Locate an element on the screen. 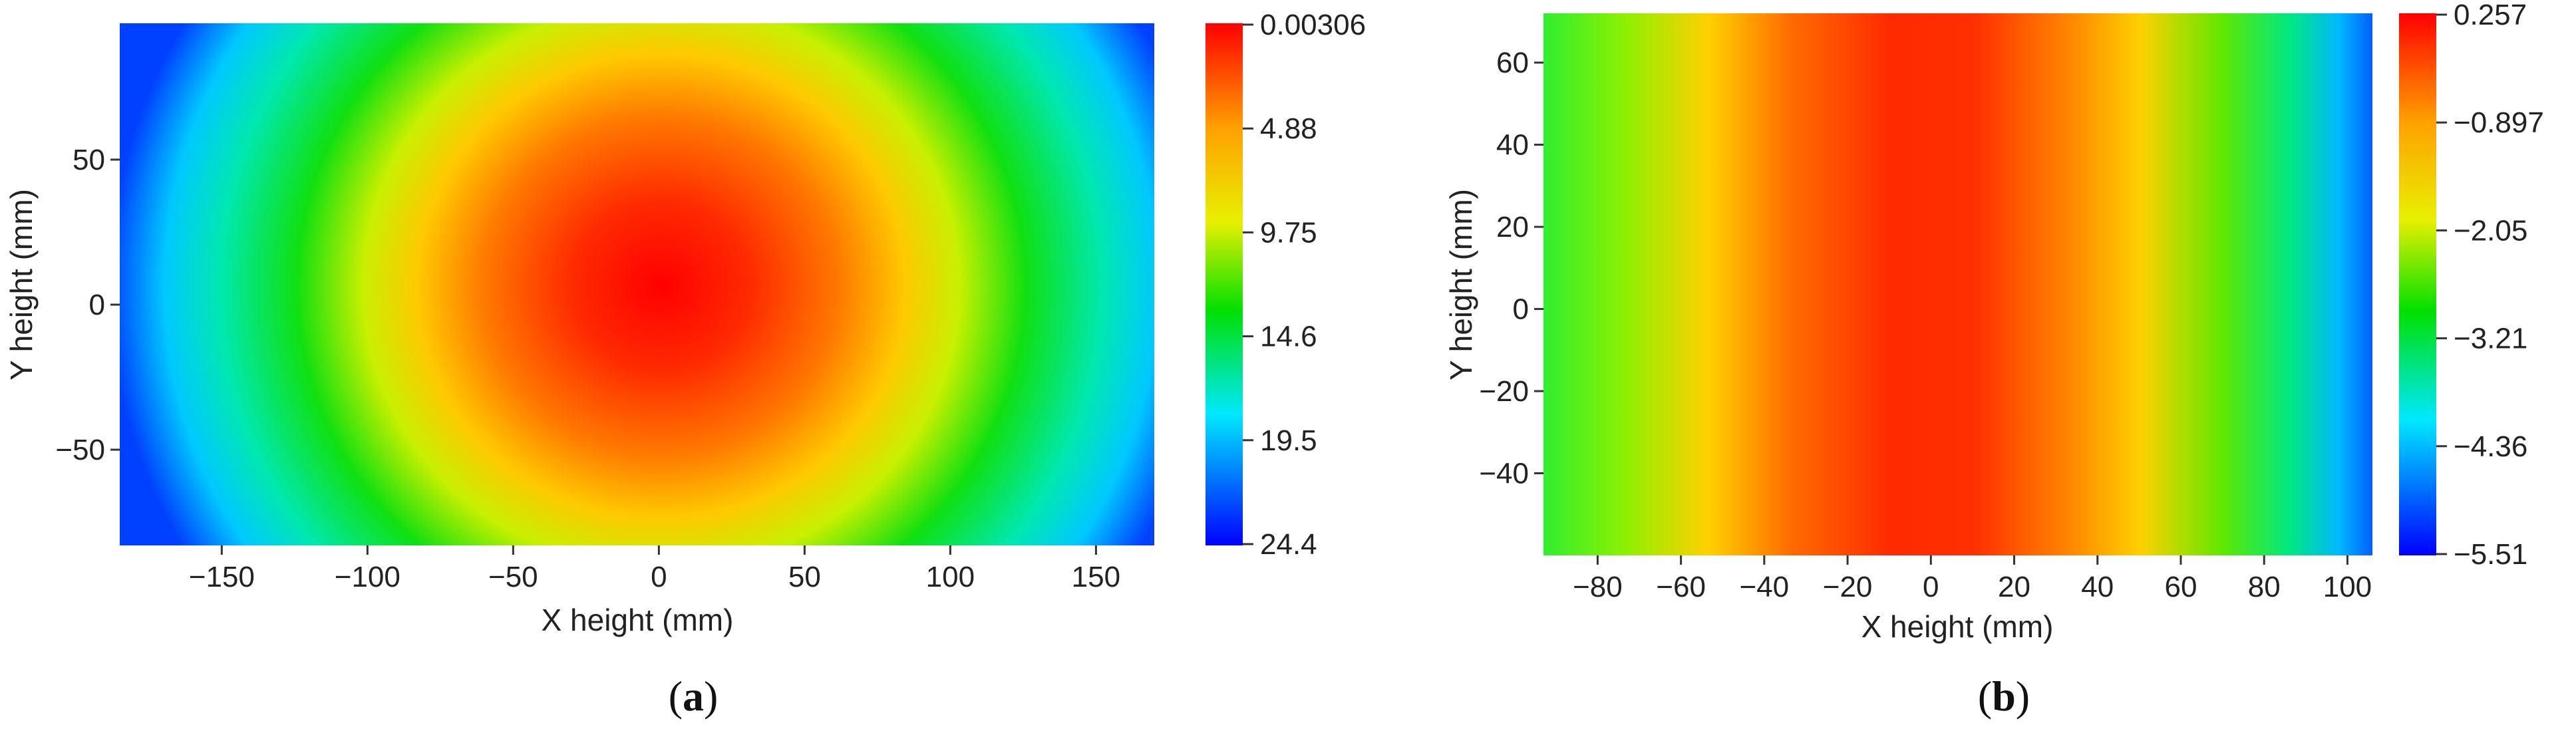  x-tick-label-a: −150 is located at coordinates (222, 577).